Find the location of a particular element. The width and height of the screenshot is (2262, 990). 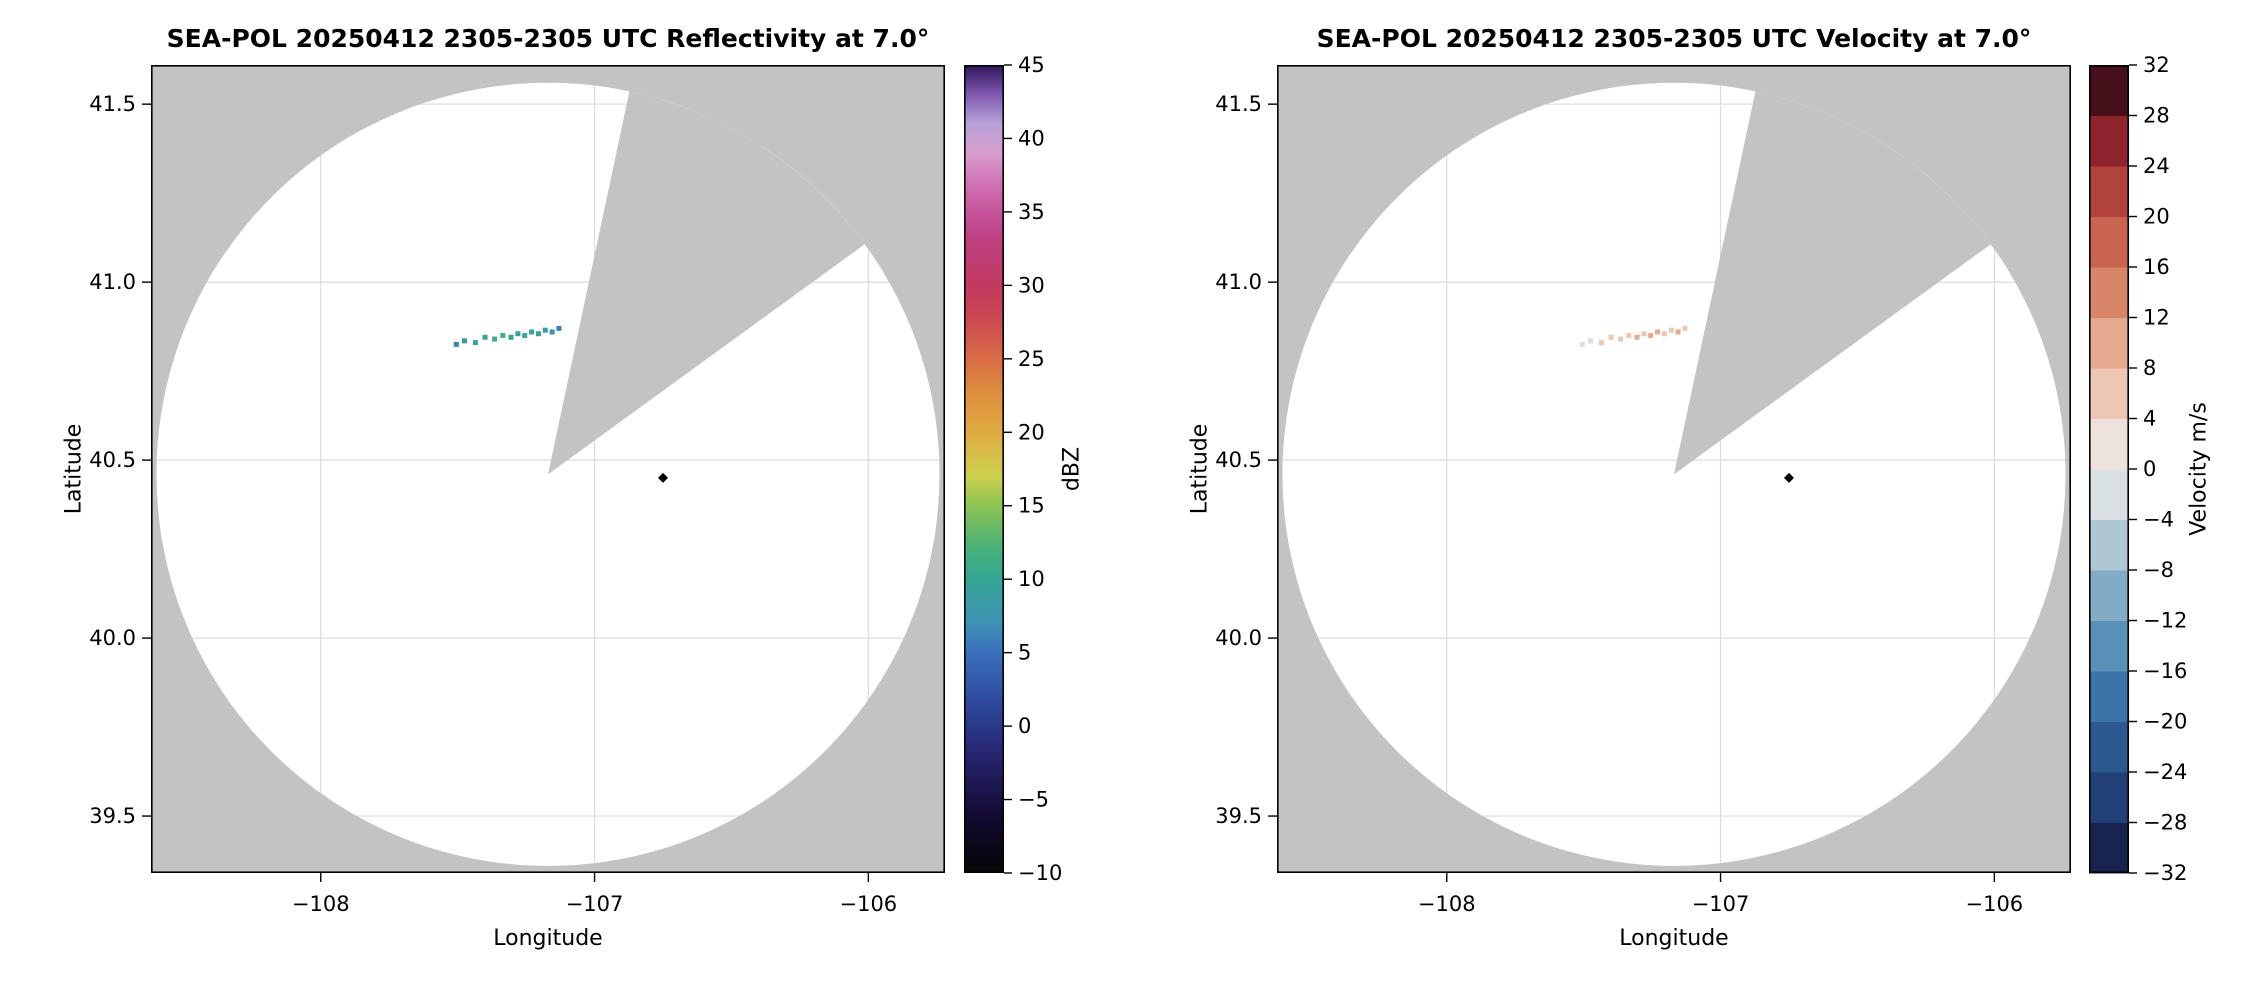

velocity-ylabel: Latitude is located at coordinates (1200, 469).